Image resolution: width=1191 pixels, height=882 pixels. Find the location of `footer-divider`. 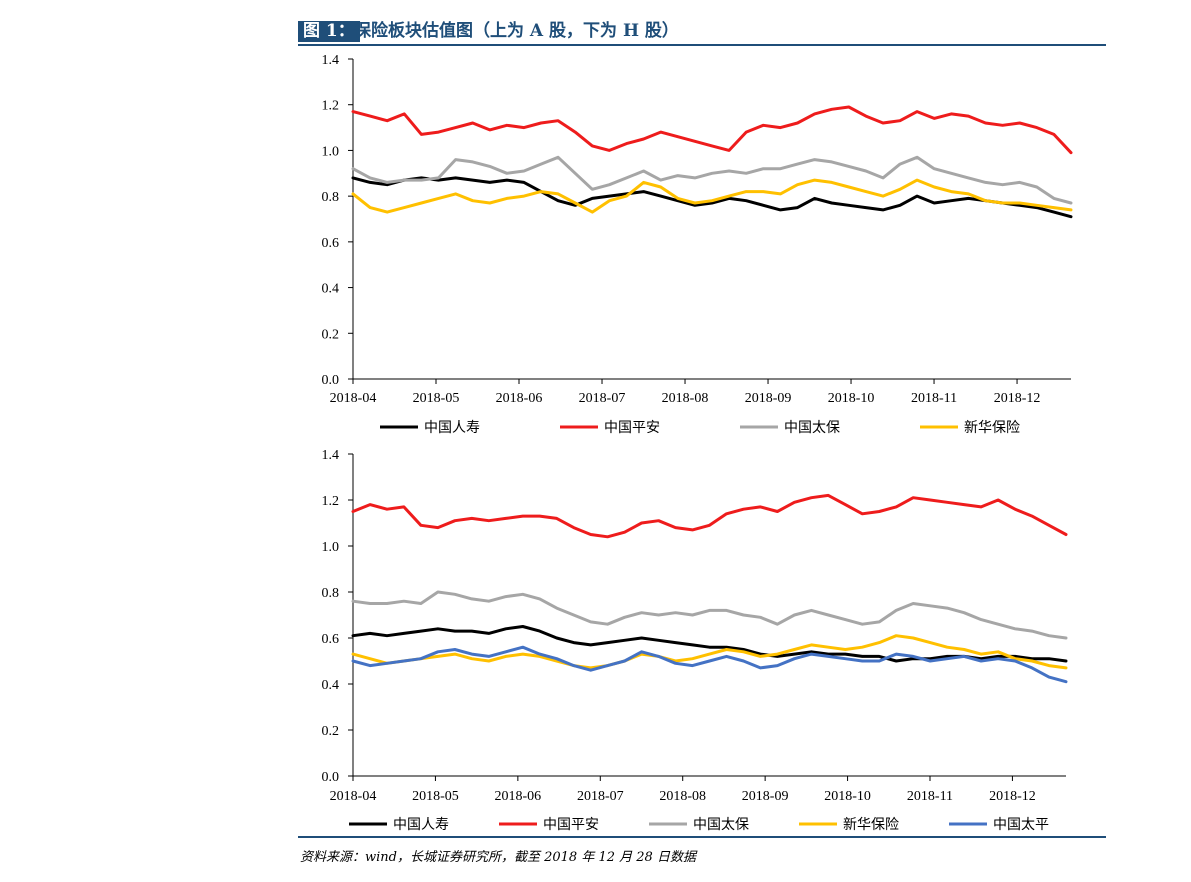

footer-divider is located at coordinates (702, 837).